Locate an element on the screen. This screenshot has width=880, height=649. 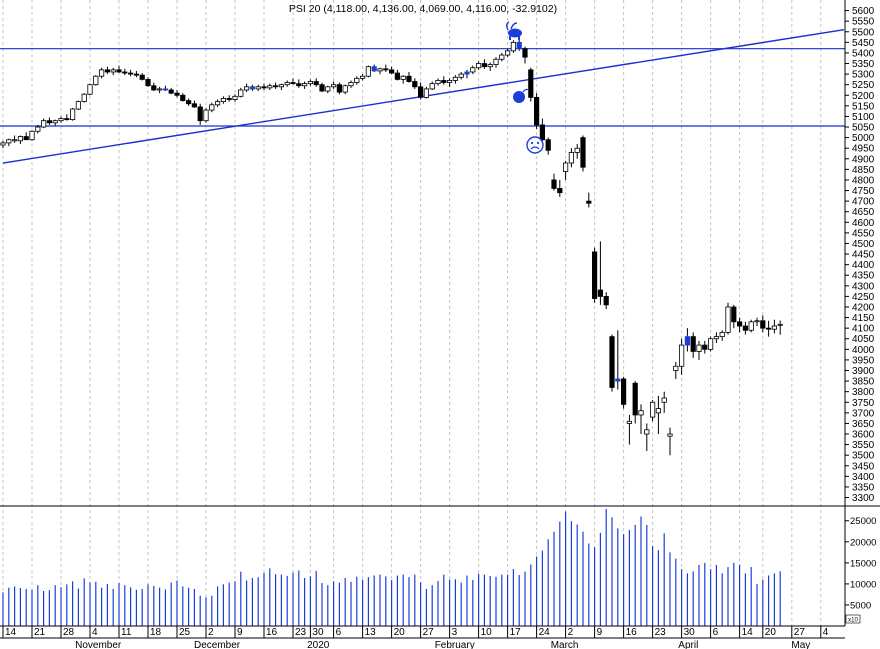
date-tick-label: 3 is located at coordinates (455, 632).